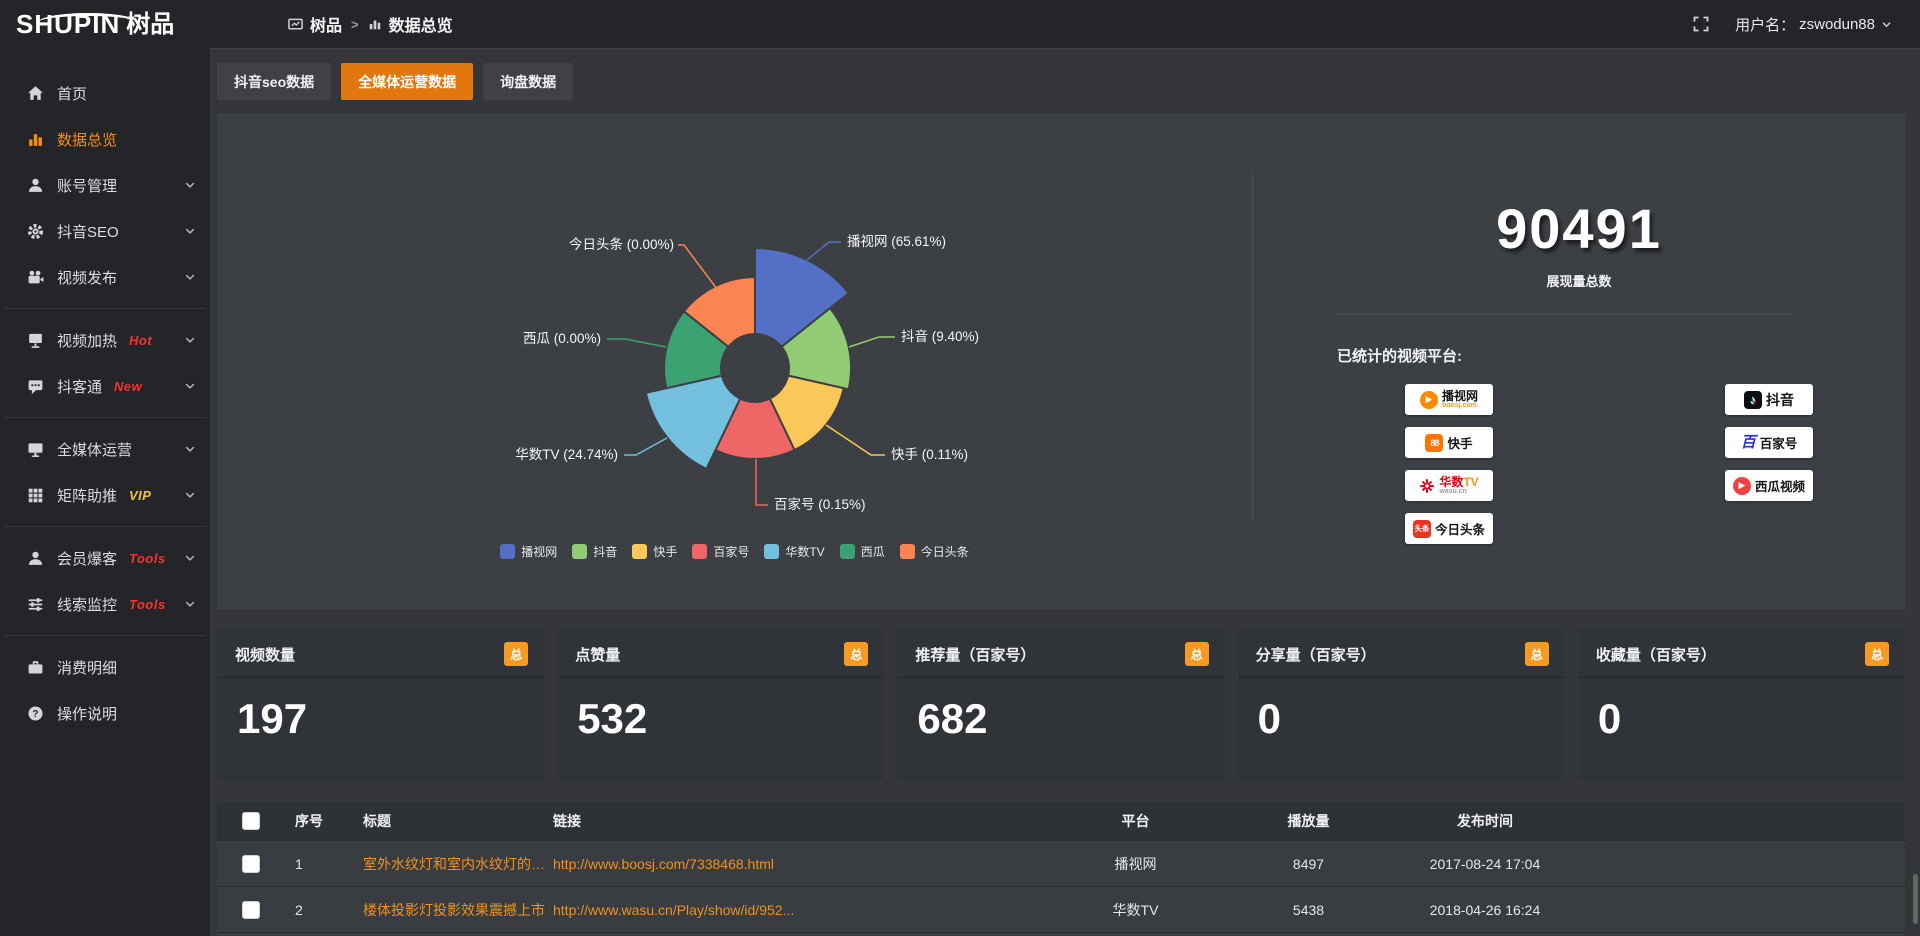 The width and height of the screenshot is (1920, 936). I want to click on home-icon, so click(35, 93).